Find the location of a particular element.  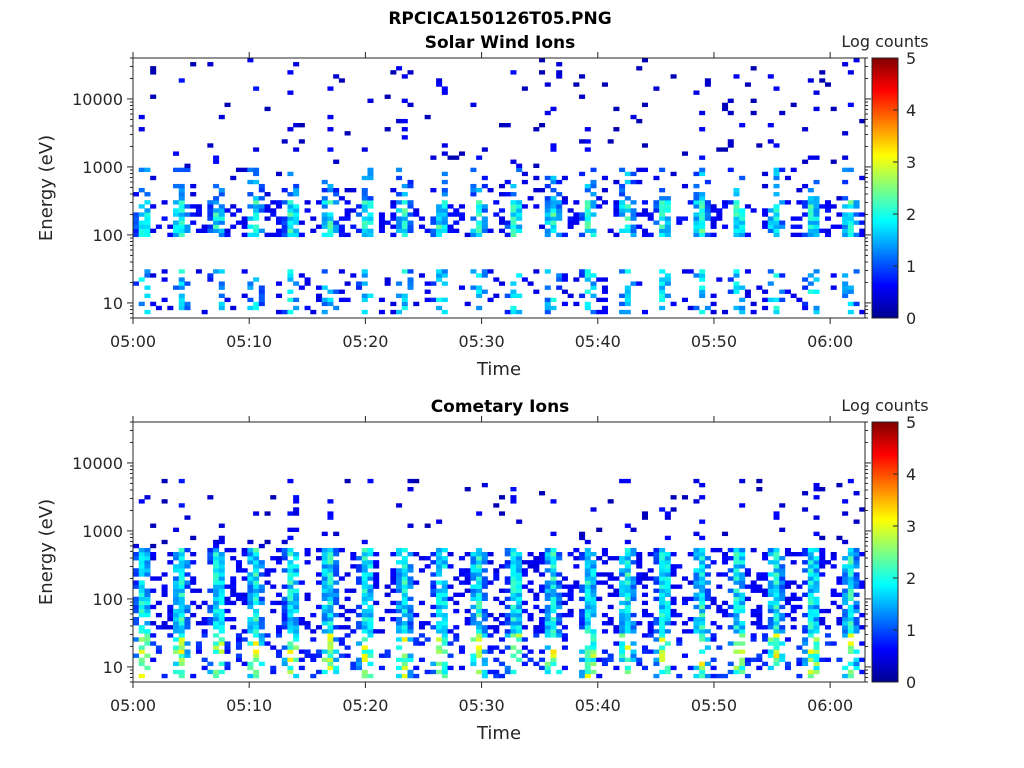

y-tick-label: 10000 is located at coordinates (97, 463).